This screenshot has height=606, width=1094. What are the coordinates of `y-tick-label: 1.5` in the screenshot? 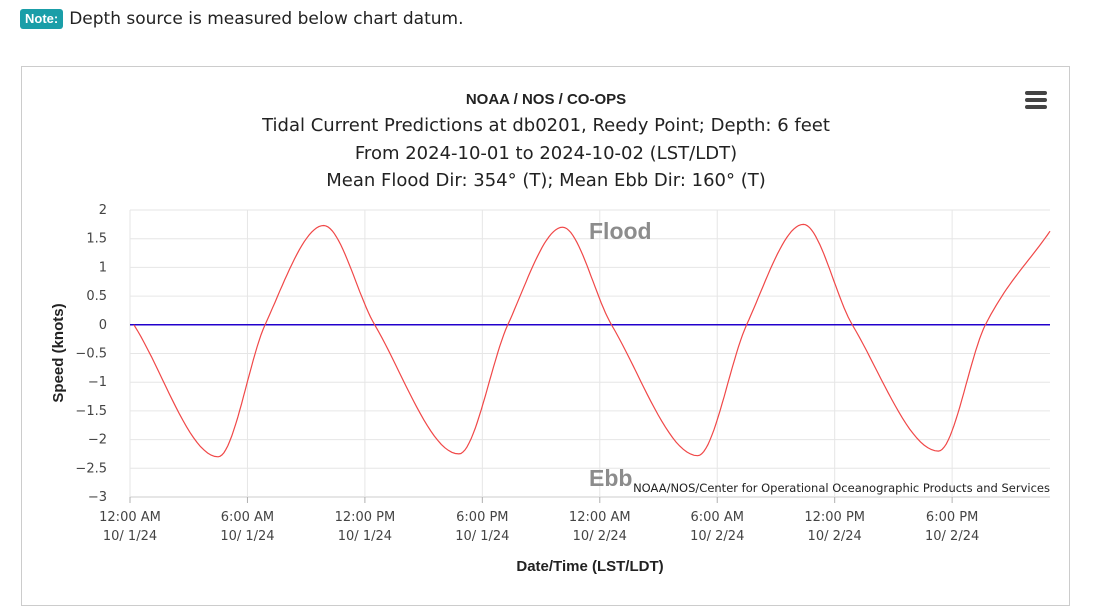 It's located at (96, 239).